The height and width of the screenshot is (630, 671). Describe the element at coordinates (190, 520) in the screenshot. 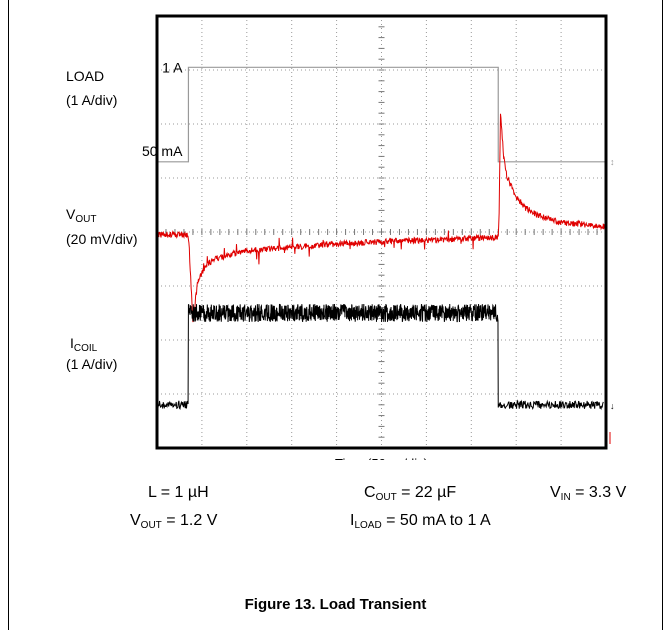

I see `vout-cond-value: = 1.2 V` at that location.